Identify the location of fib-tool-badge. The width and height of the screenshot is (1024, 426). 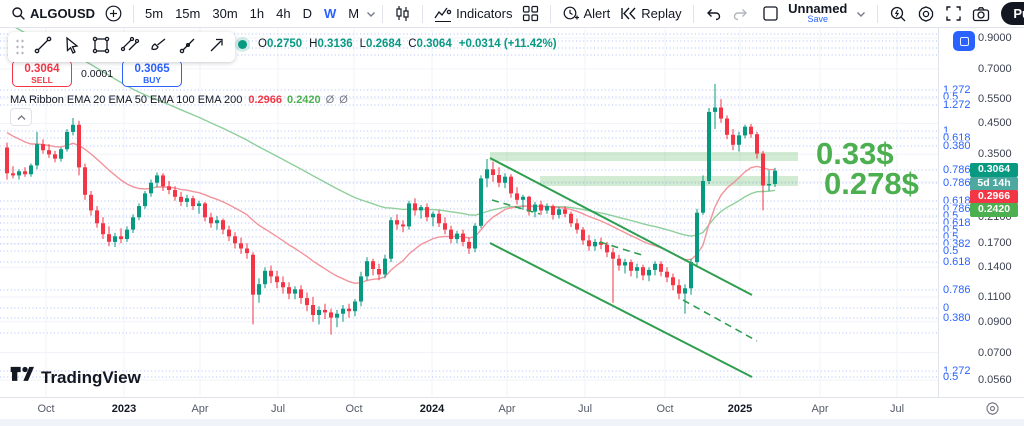
(964, 41).